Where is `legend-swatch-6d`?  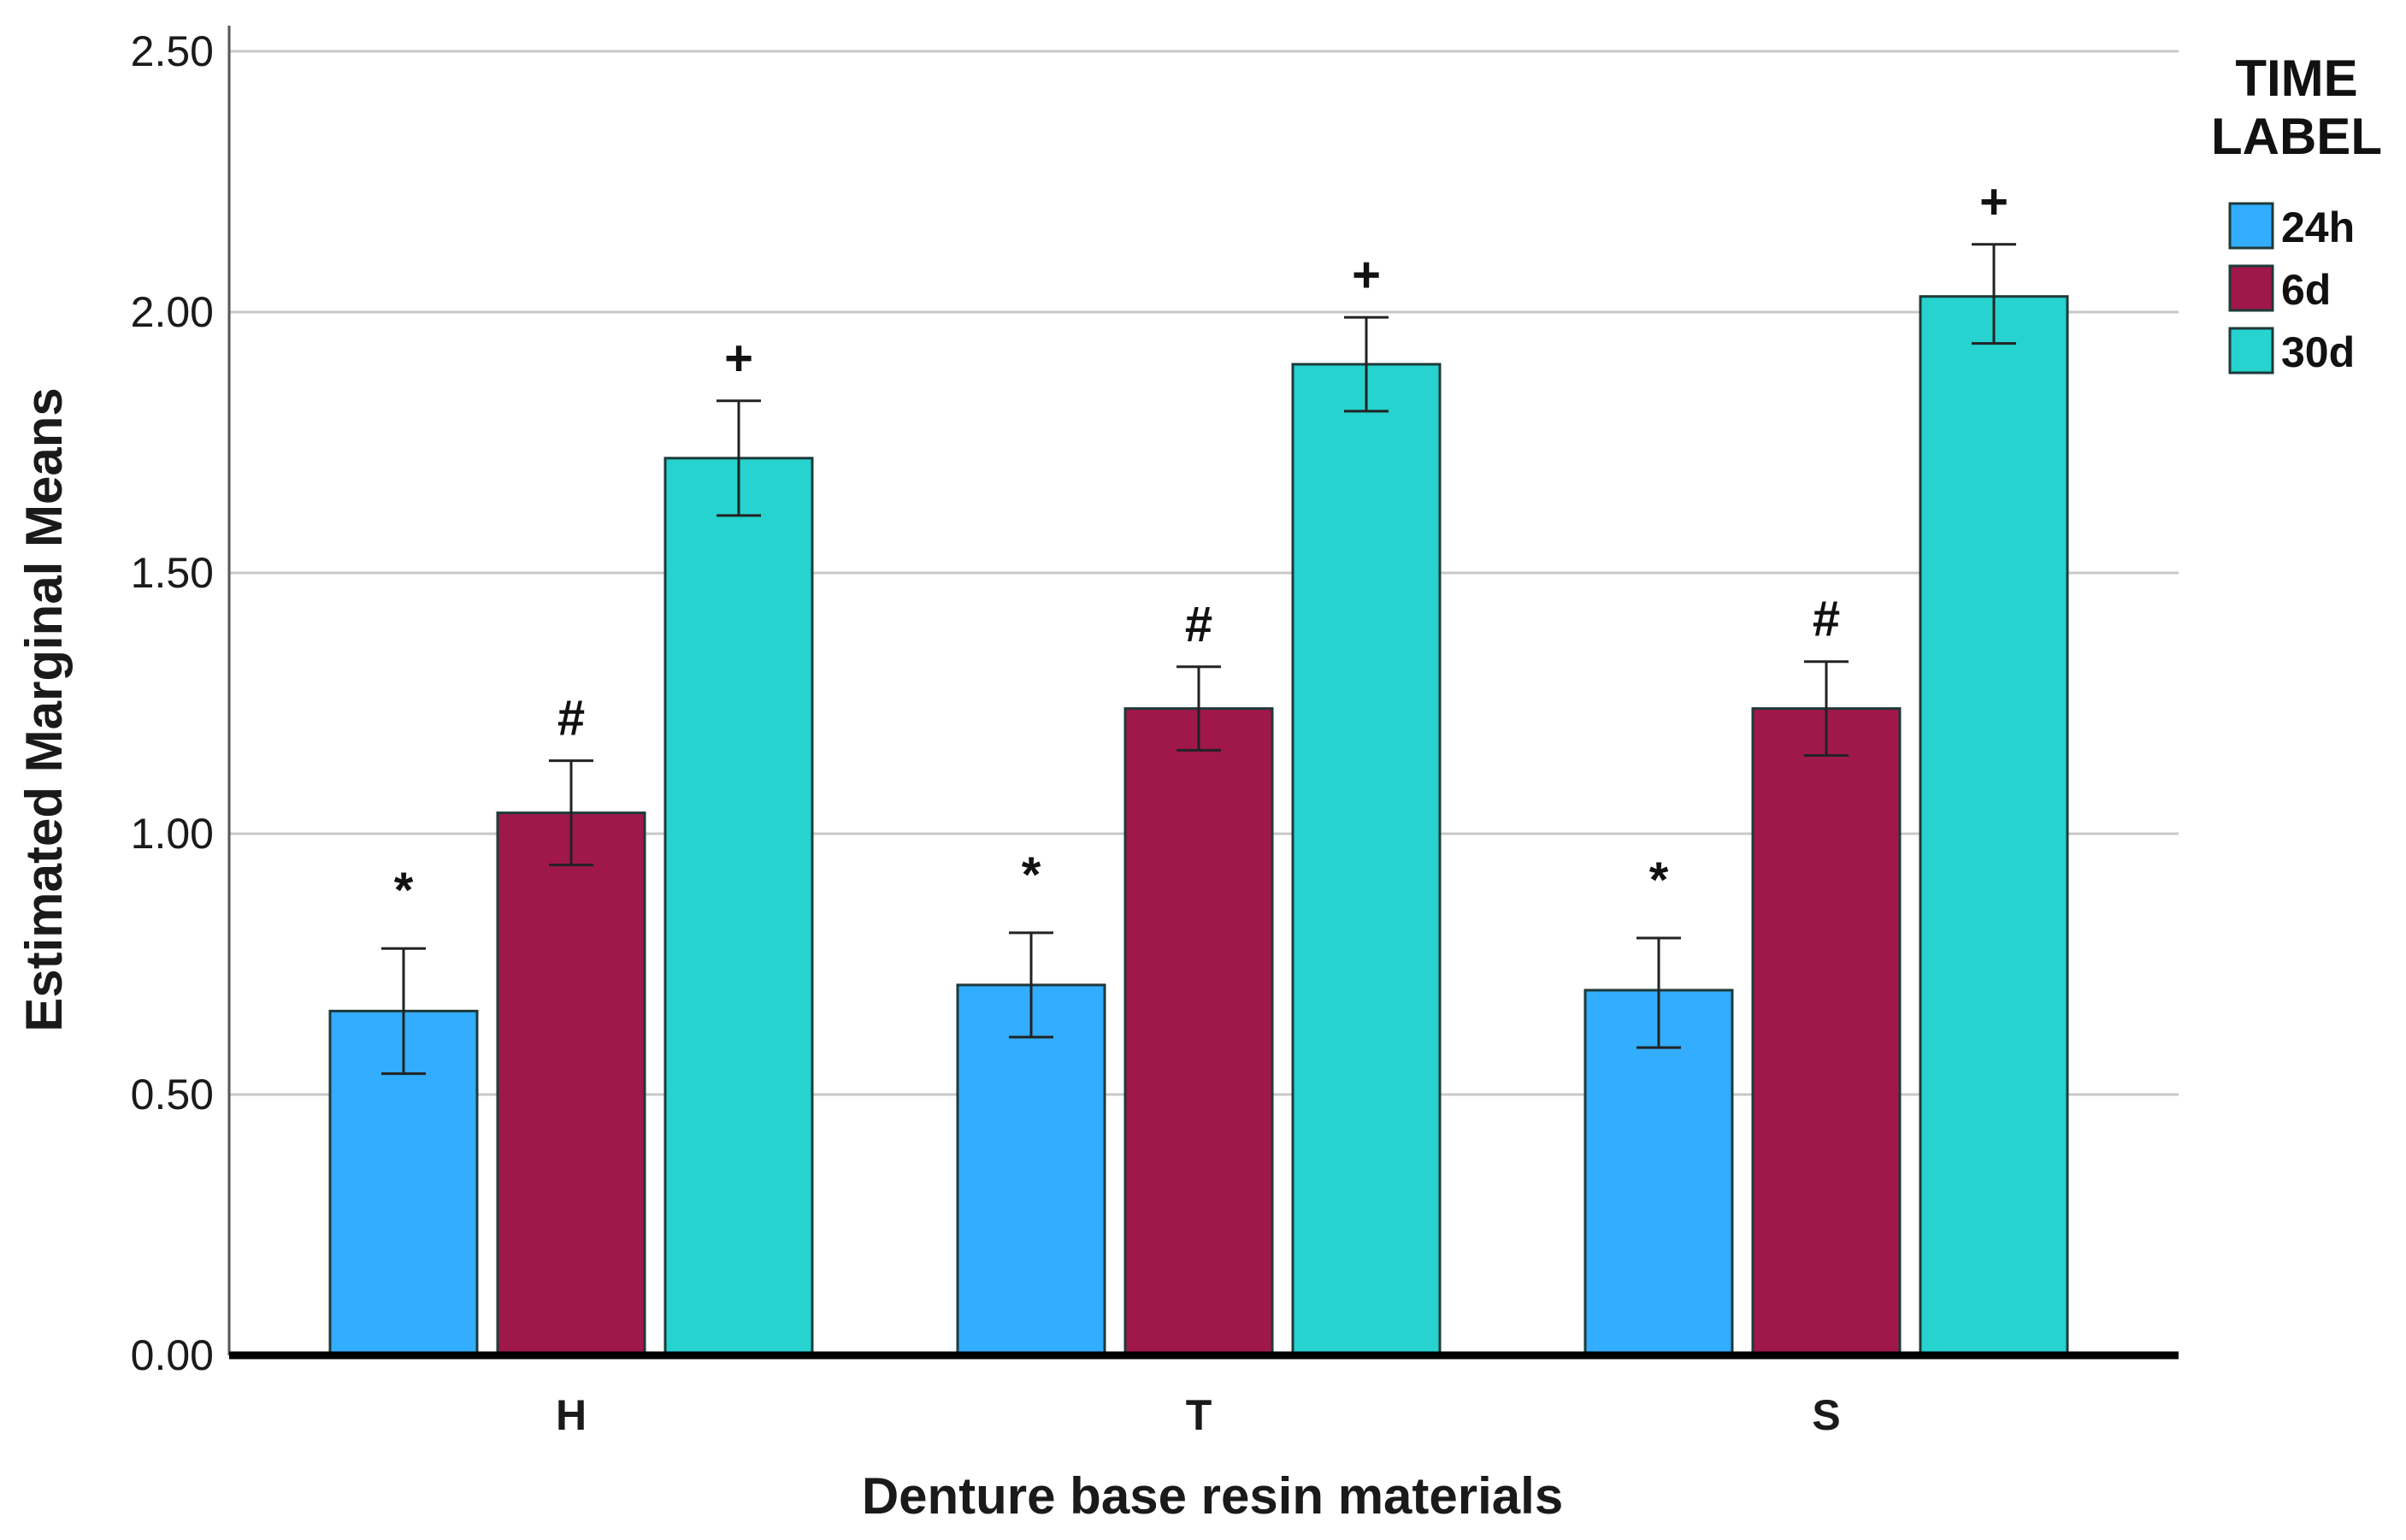 legend-swatch-6d is located at coordinates (2251, 288).